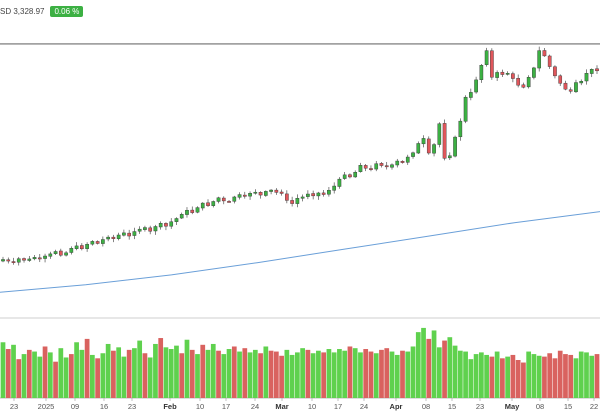 Image resolution: width=600 pixels, height=413 pixels. Describe the element at coordinates (200, 406) in the screenshot. I see `x-tick-label: 10` at that location.